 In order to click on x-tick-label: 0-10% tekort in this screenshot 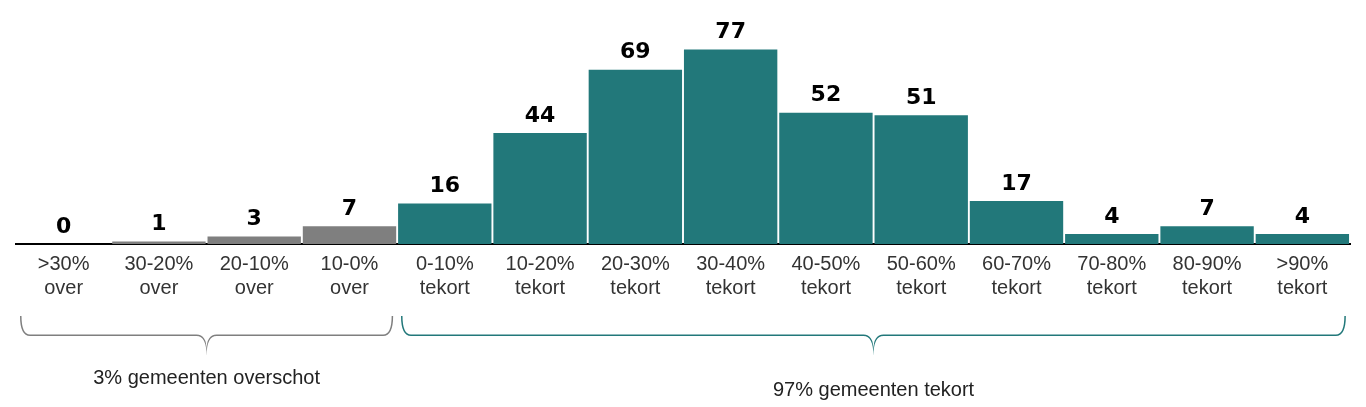, I will do `click(444, 274)`.